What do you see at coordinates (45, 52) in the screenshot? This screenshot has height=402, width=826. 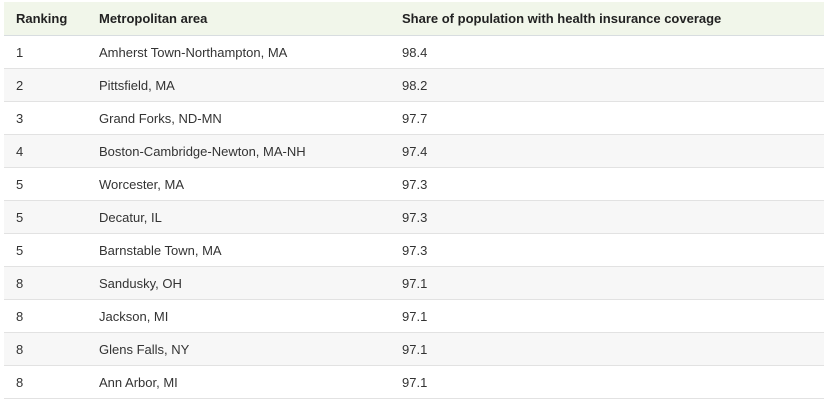 I see `cell-ranking: 1` at bounding box center [45, 52].